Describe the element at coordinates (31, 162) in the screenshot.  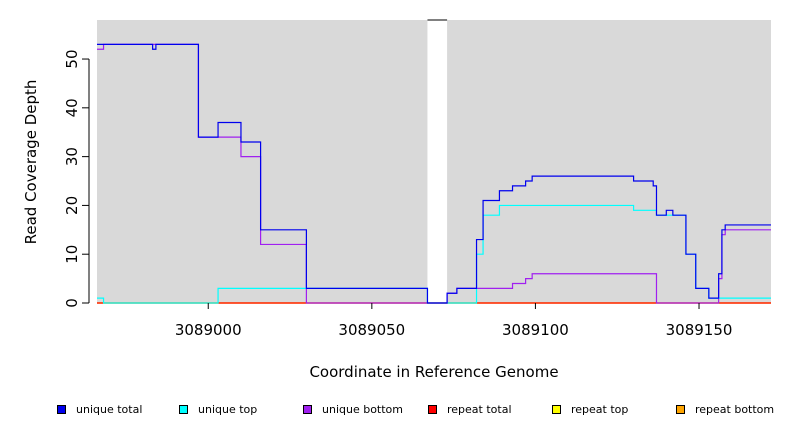
I see `y-axis-title: Read Coverage Depth` at that location.